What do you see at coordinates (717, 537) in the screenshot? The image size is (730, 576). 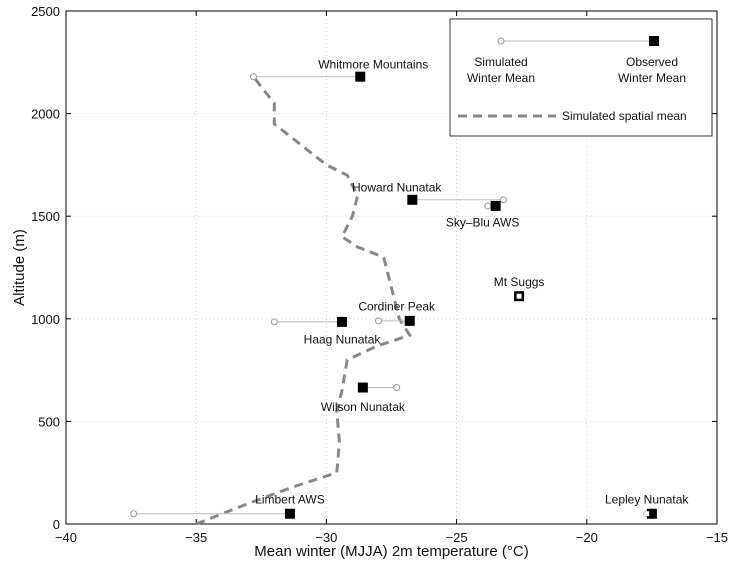 I see `x-tick-label: −15` at bounding box center [717, 537].